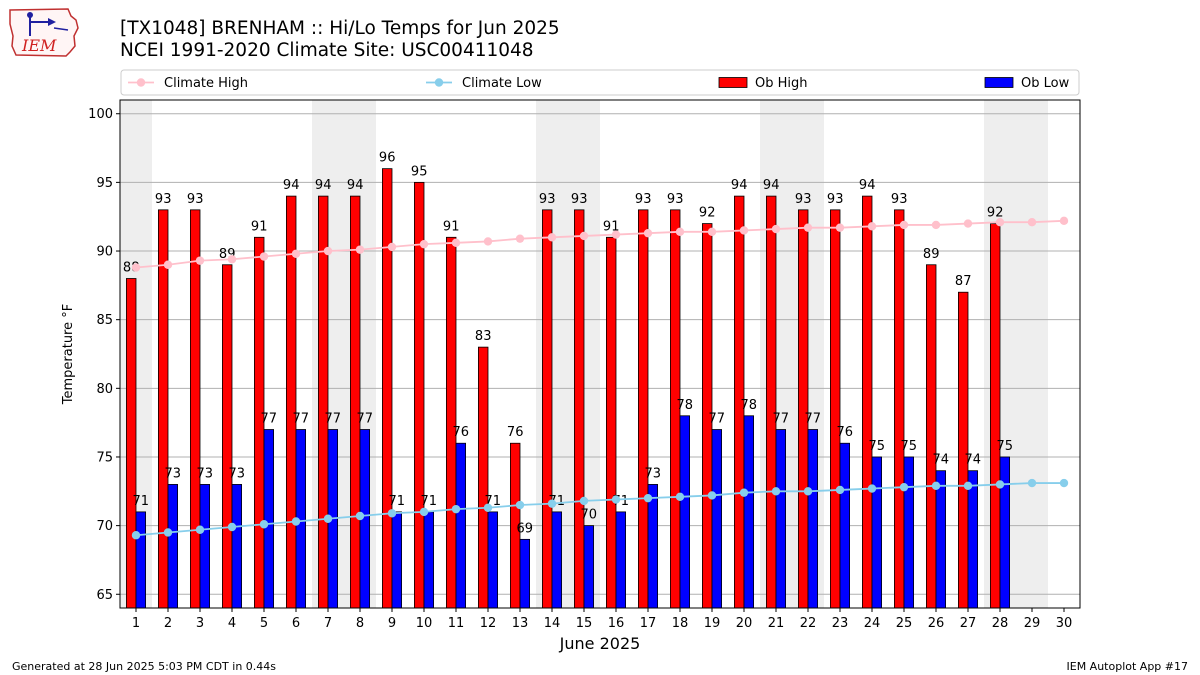 This screenshot has height=675, width=1200. I want to click on legend-ob-high-swatch, so click(733, 82).